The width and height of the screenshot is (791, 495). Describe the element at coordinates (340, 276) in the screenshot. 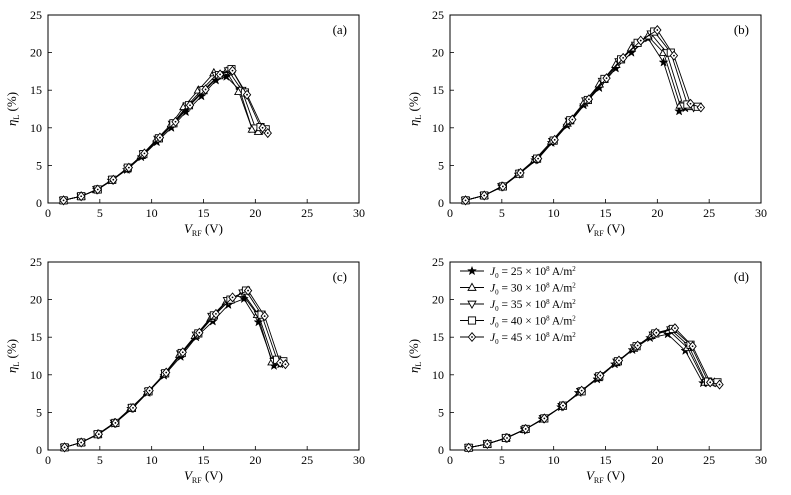

I see `panel-label: (c)` at that location.